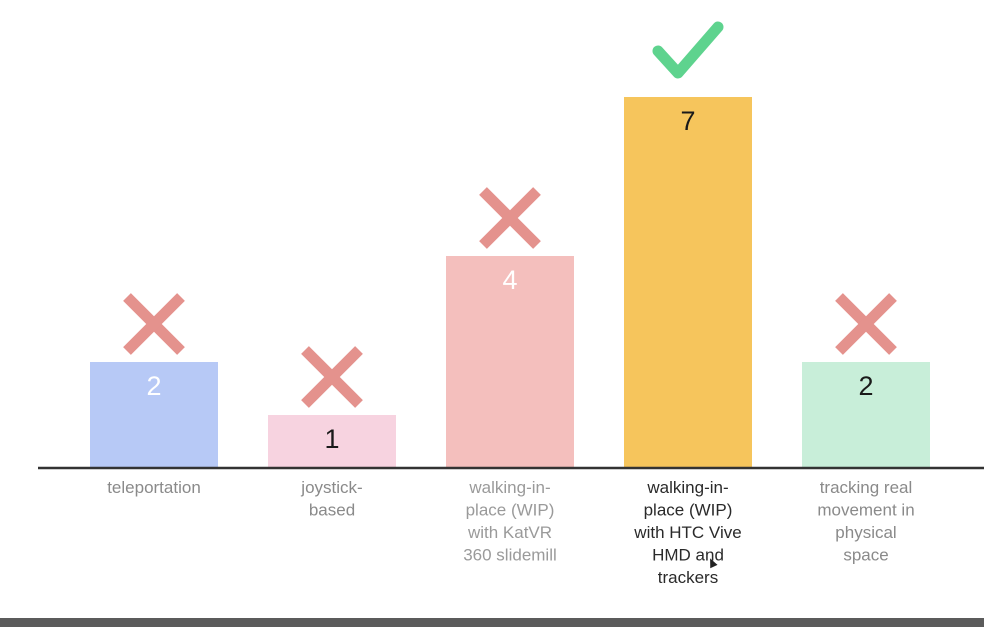  Describe the element at coordinates (331, 439) in the screenshot. I see `value-label-2: 1` at that location.